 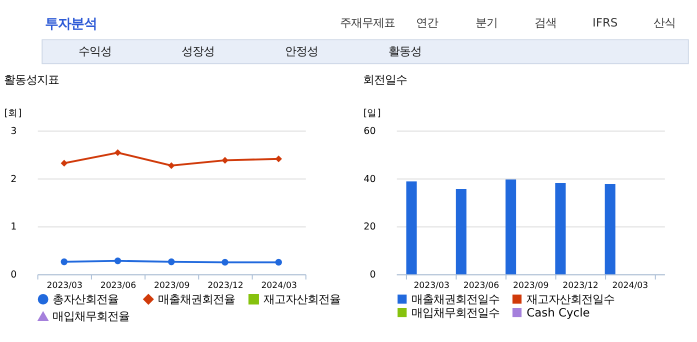 What do you see at coordinates (370, 179) in the screenshot?
I see `y-tick-label: 40` at bounding box center [370, 179].